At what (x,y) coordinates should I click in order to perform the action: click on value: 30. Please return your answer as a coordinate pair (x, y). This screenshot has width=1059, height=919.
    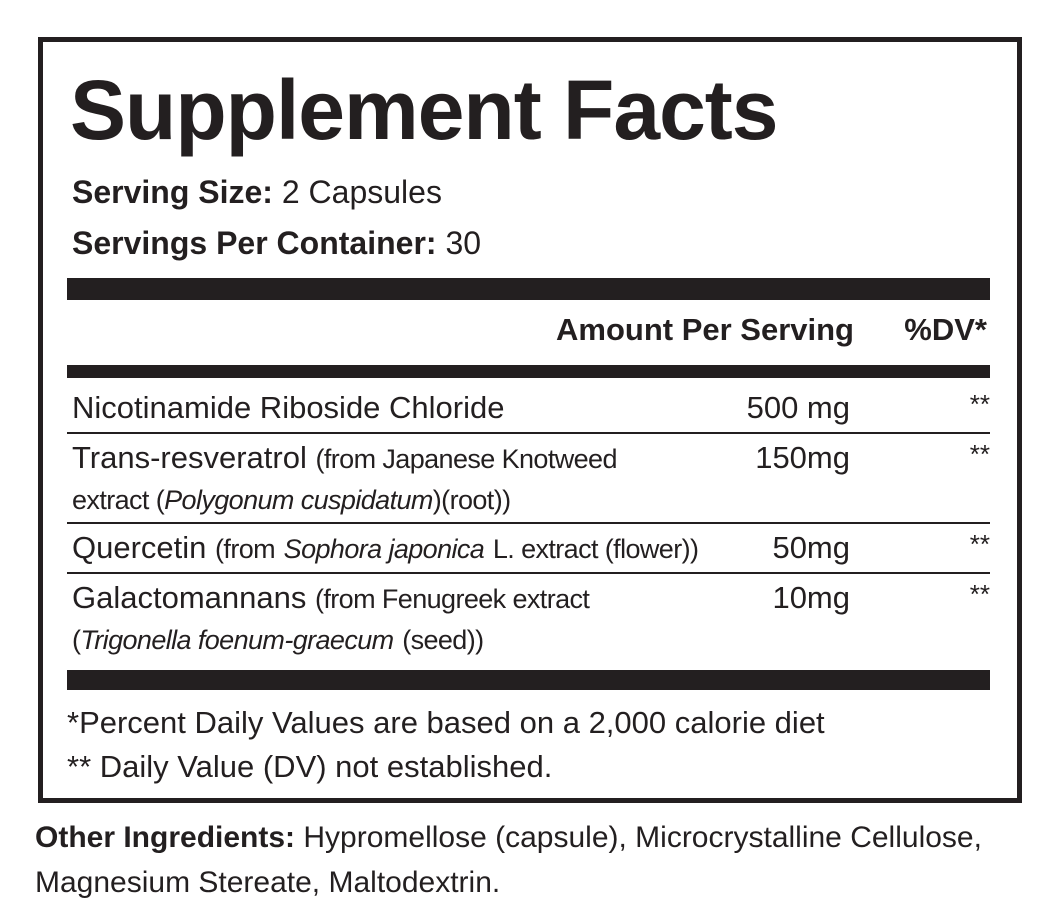
    Looking at the image, I should click on (463, 243).